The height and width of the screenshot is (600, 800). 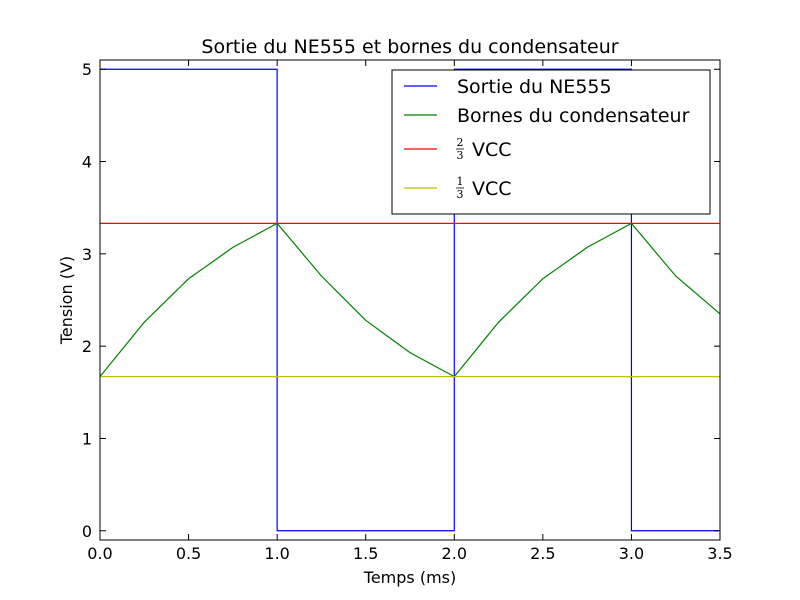 I want to click on y-axis-label: Tension (V), so click(x=66, y=300).